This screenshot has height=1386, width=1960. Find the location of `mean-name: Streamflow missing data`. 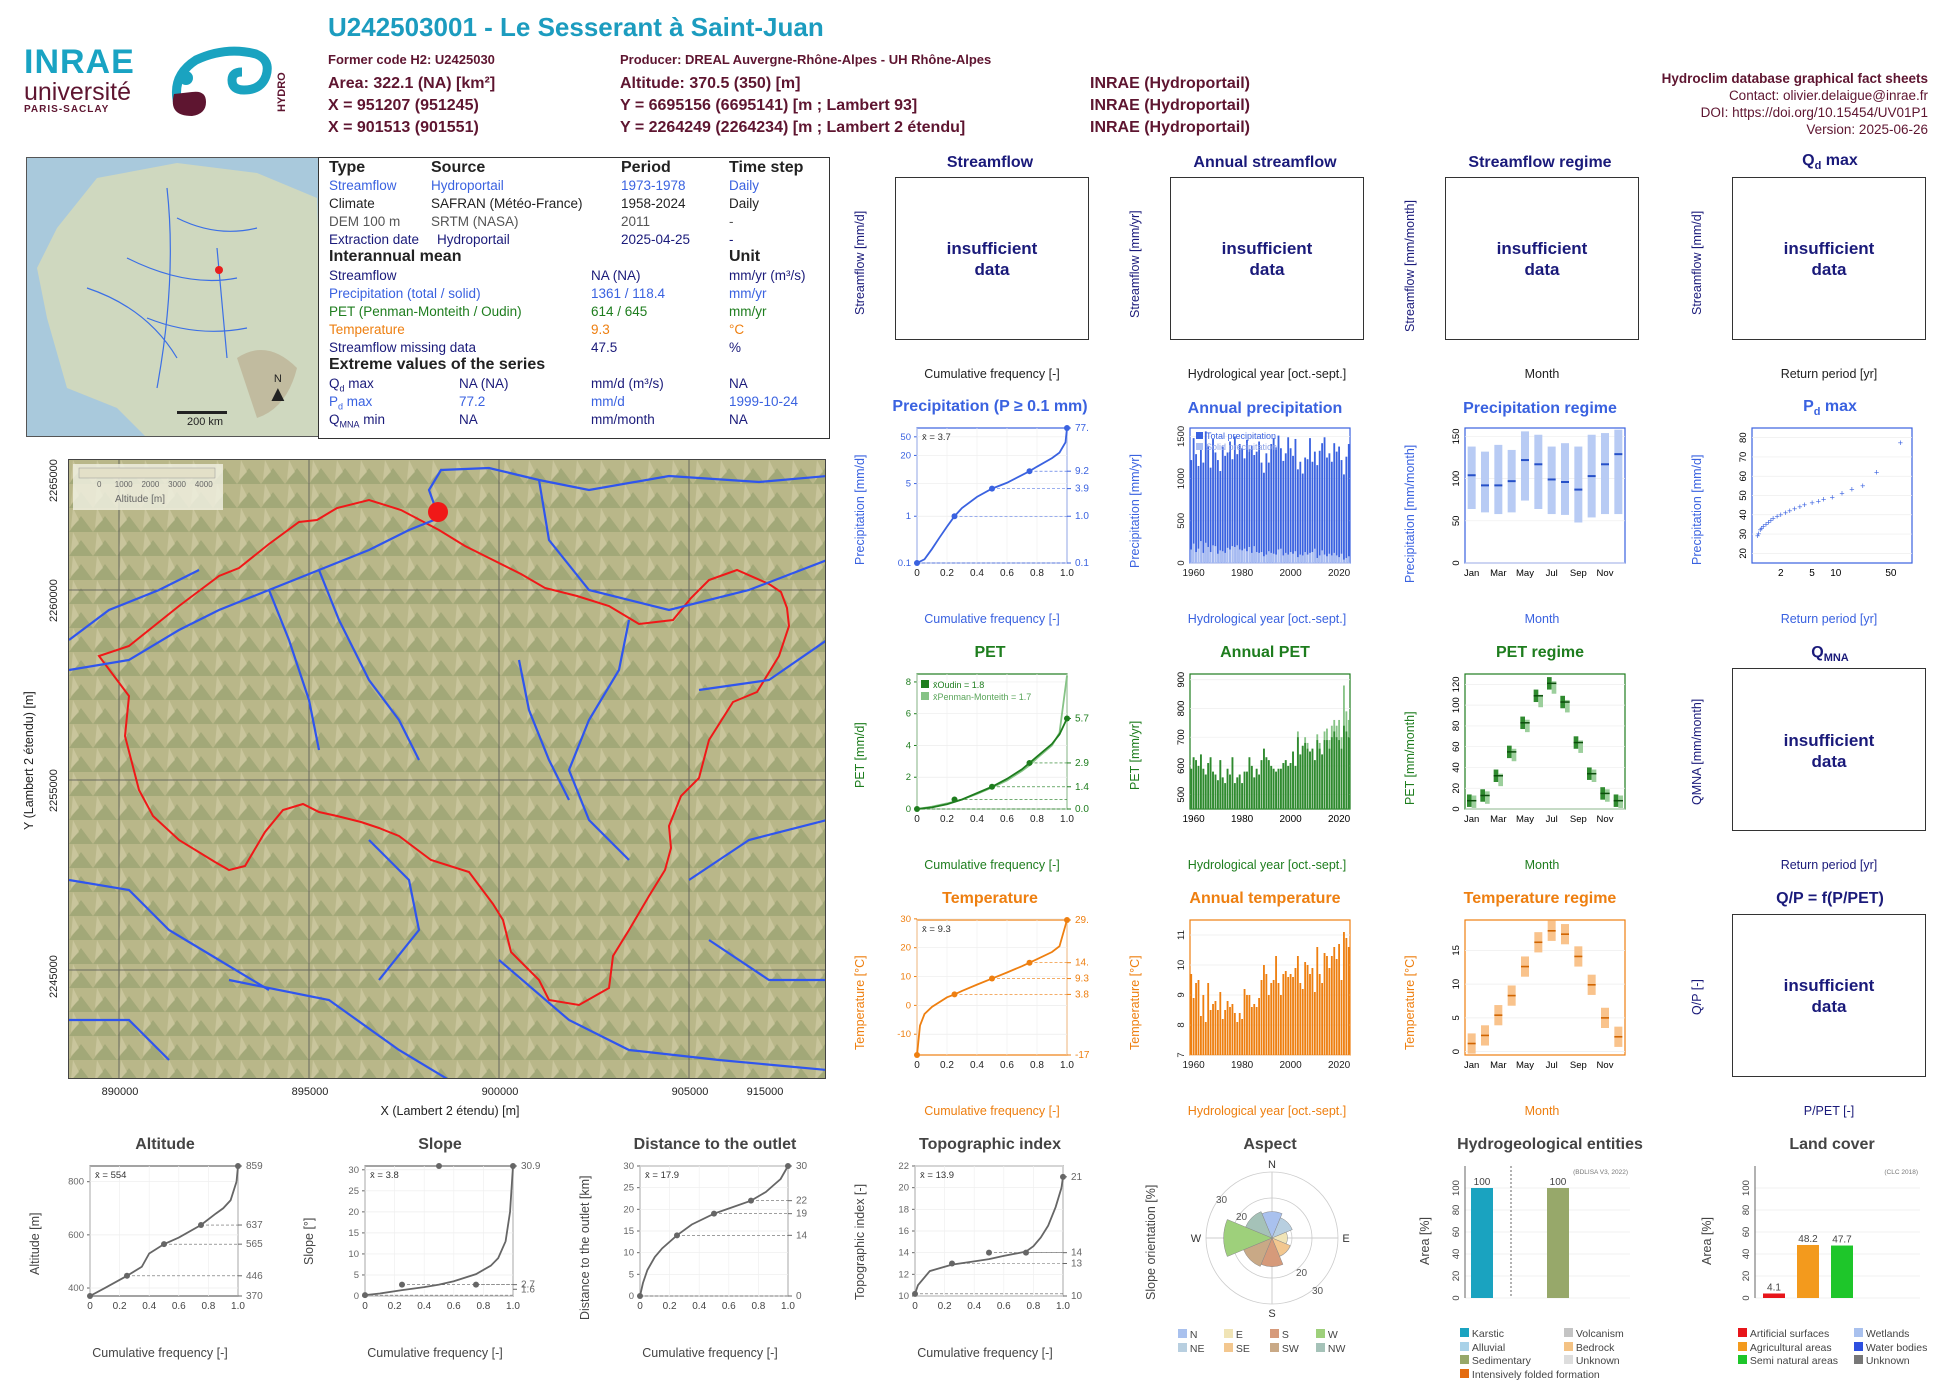

mean-name: Streamflow missing data is located at coordinates (403, 347).